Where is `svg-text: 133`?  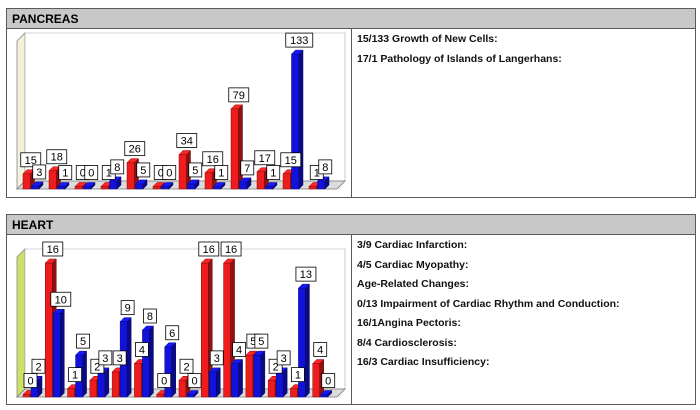 svg-text: 133 is located at coordinates (299, 41).